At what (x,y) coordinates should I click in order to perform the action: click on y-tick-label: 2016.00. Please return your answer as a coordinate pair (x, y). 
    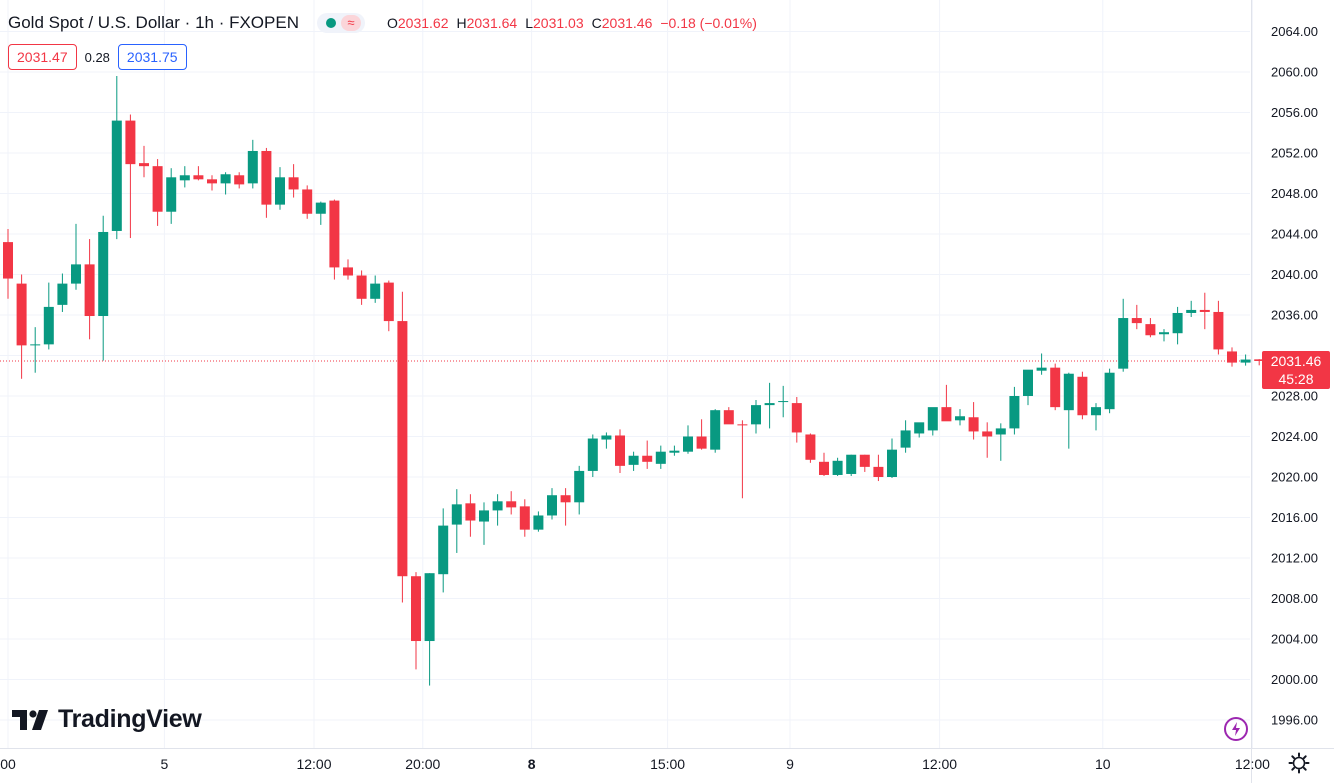
    Looking at the image, I should click on (1294, 517).